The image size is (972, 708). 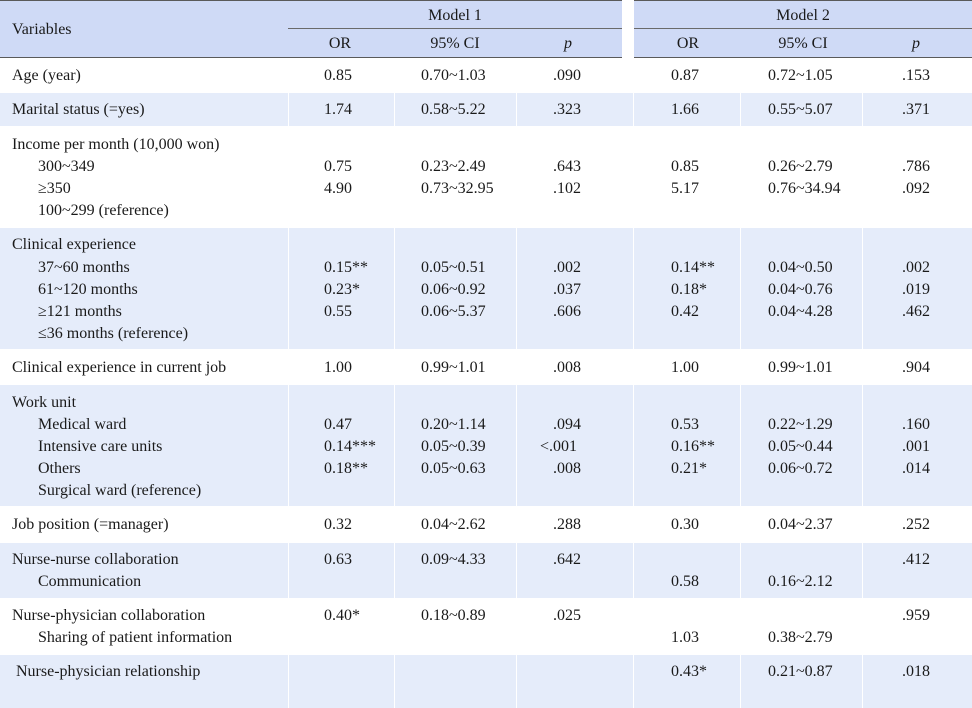 What do you see at coordinates (59, 468) in the screenshot?
I see `row-label: Others` at bounding box center [59, 468].